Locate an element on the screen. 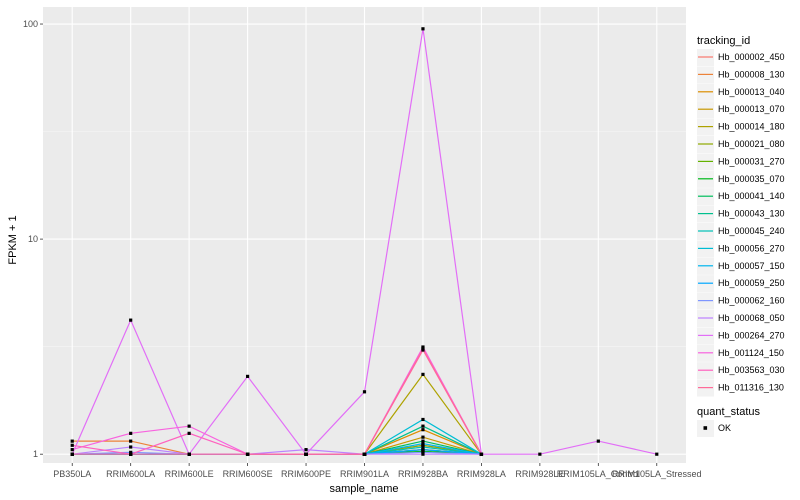  legend-item: Hb_000068_050 is located at coordinates (741, 318).